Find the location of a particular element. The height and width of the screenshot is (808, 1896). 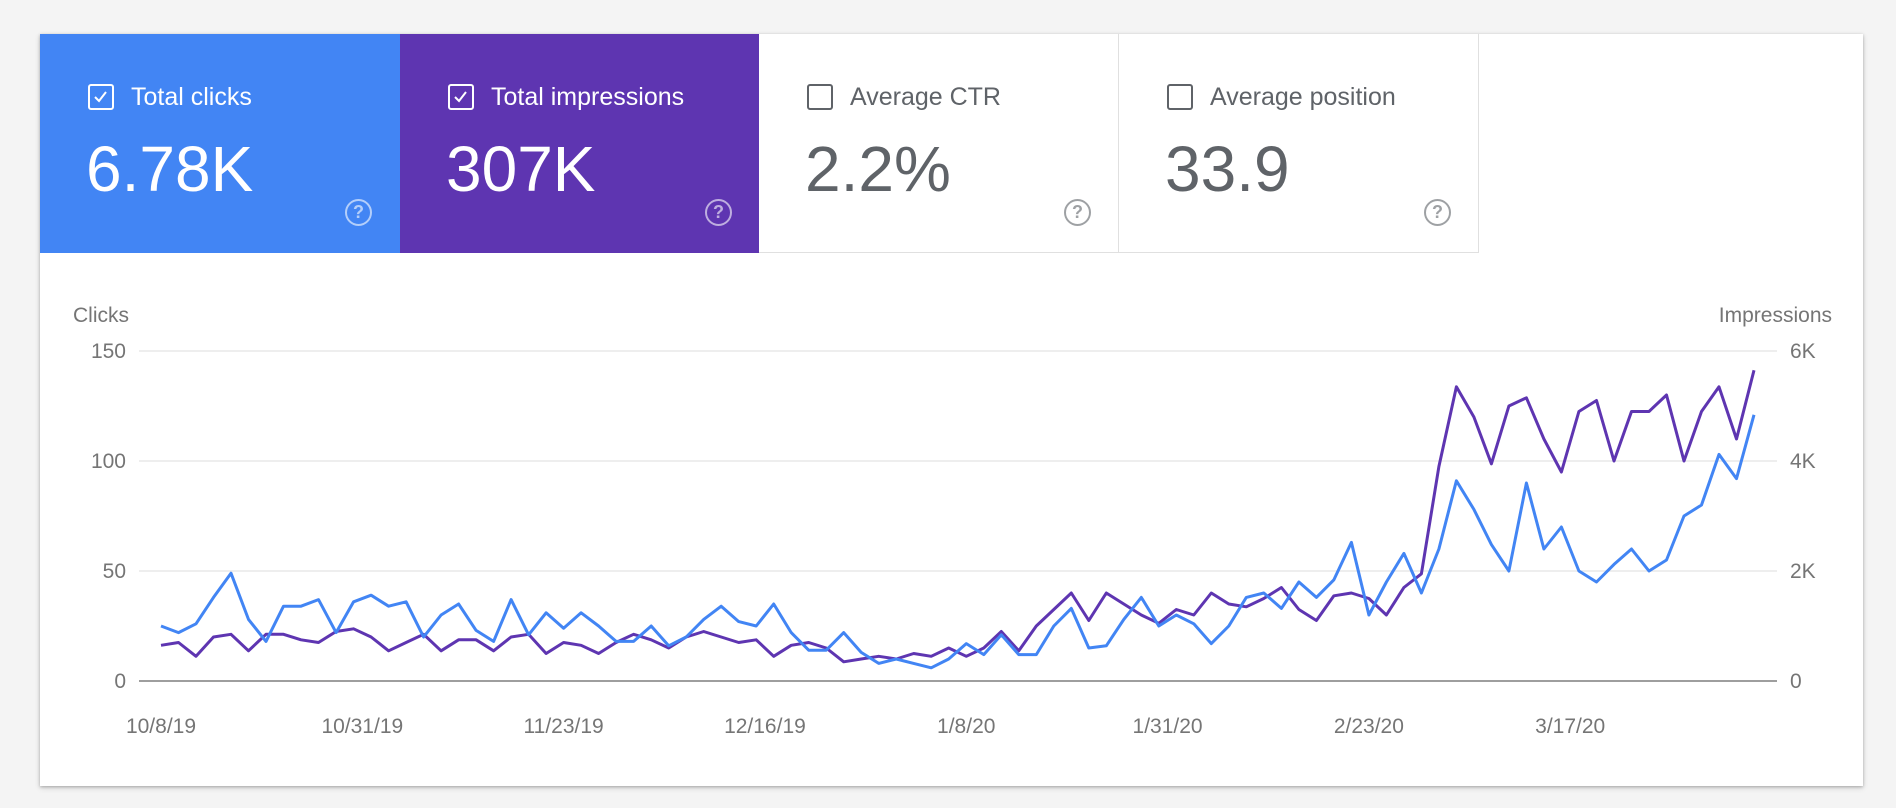

y-tick-right: 6K is located at coordinates (1803, 351).